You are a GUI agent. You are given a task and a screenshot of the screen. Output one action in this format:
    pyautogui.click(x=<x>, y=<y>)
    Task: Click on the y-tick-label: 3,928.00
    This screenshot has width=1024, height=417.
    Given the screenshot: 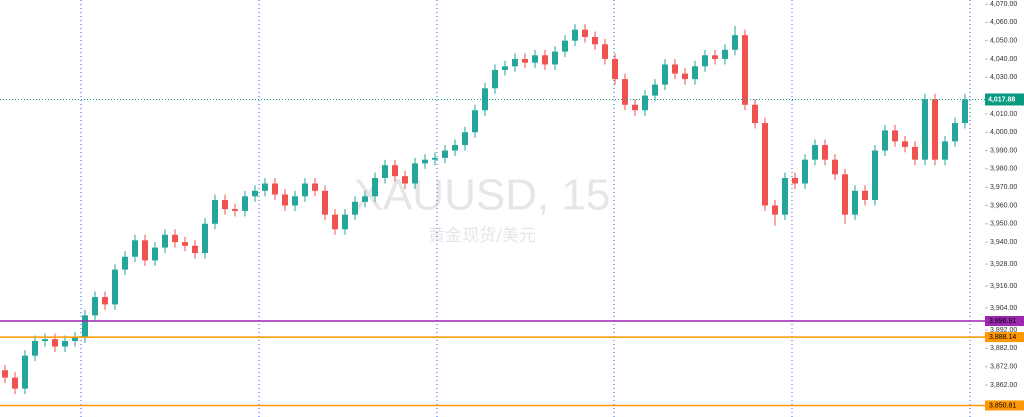 What is the action you would take?
    pyautogui.click(x=1003, y=264)
    